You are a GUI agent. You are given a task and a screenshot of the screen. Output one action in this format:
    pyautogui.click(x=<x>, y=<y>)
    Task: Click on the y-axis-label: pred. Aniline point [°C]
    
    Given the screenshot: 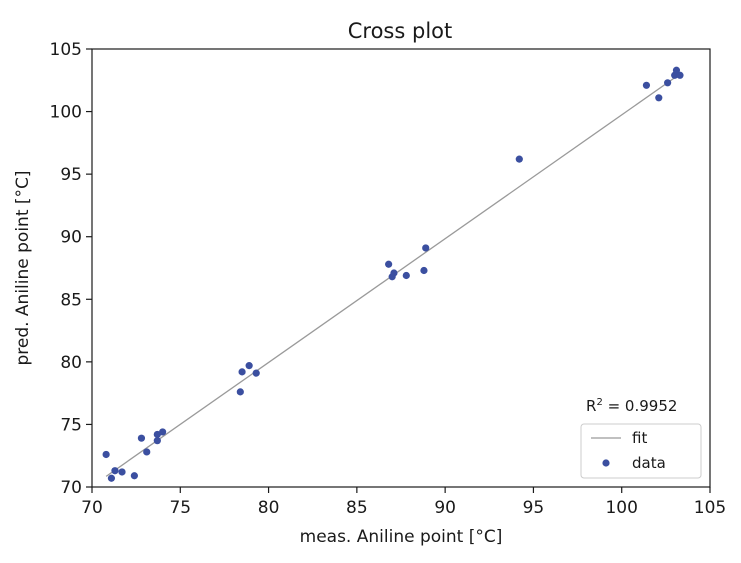 What is the action you would take?
    pyautogui.click(x=23, y=267)
    